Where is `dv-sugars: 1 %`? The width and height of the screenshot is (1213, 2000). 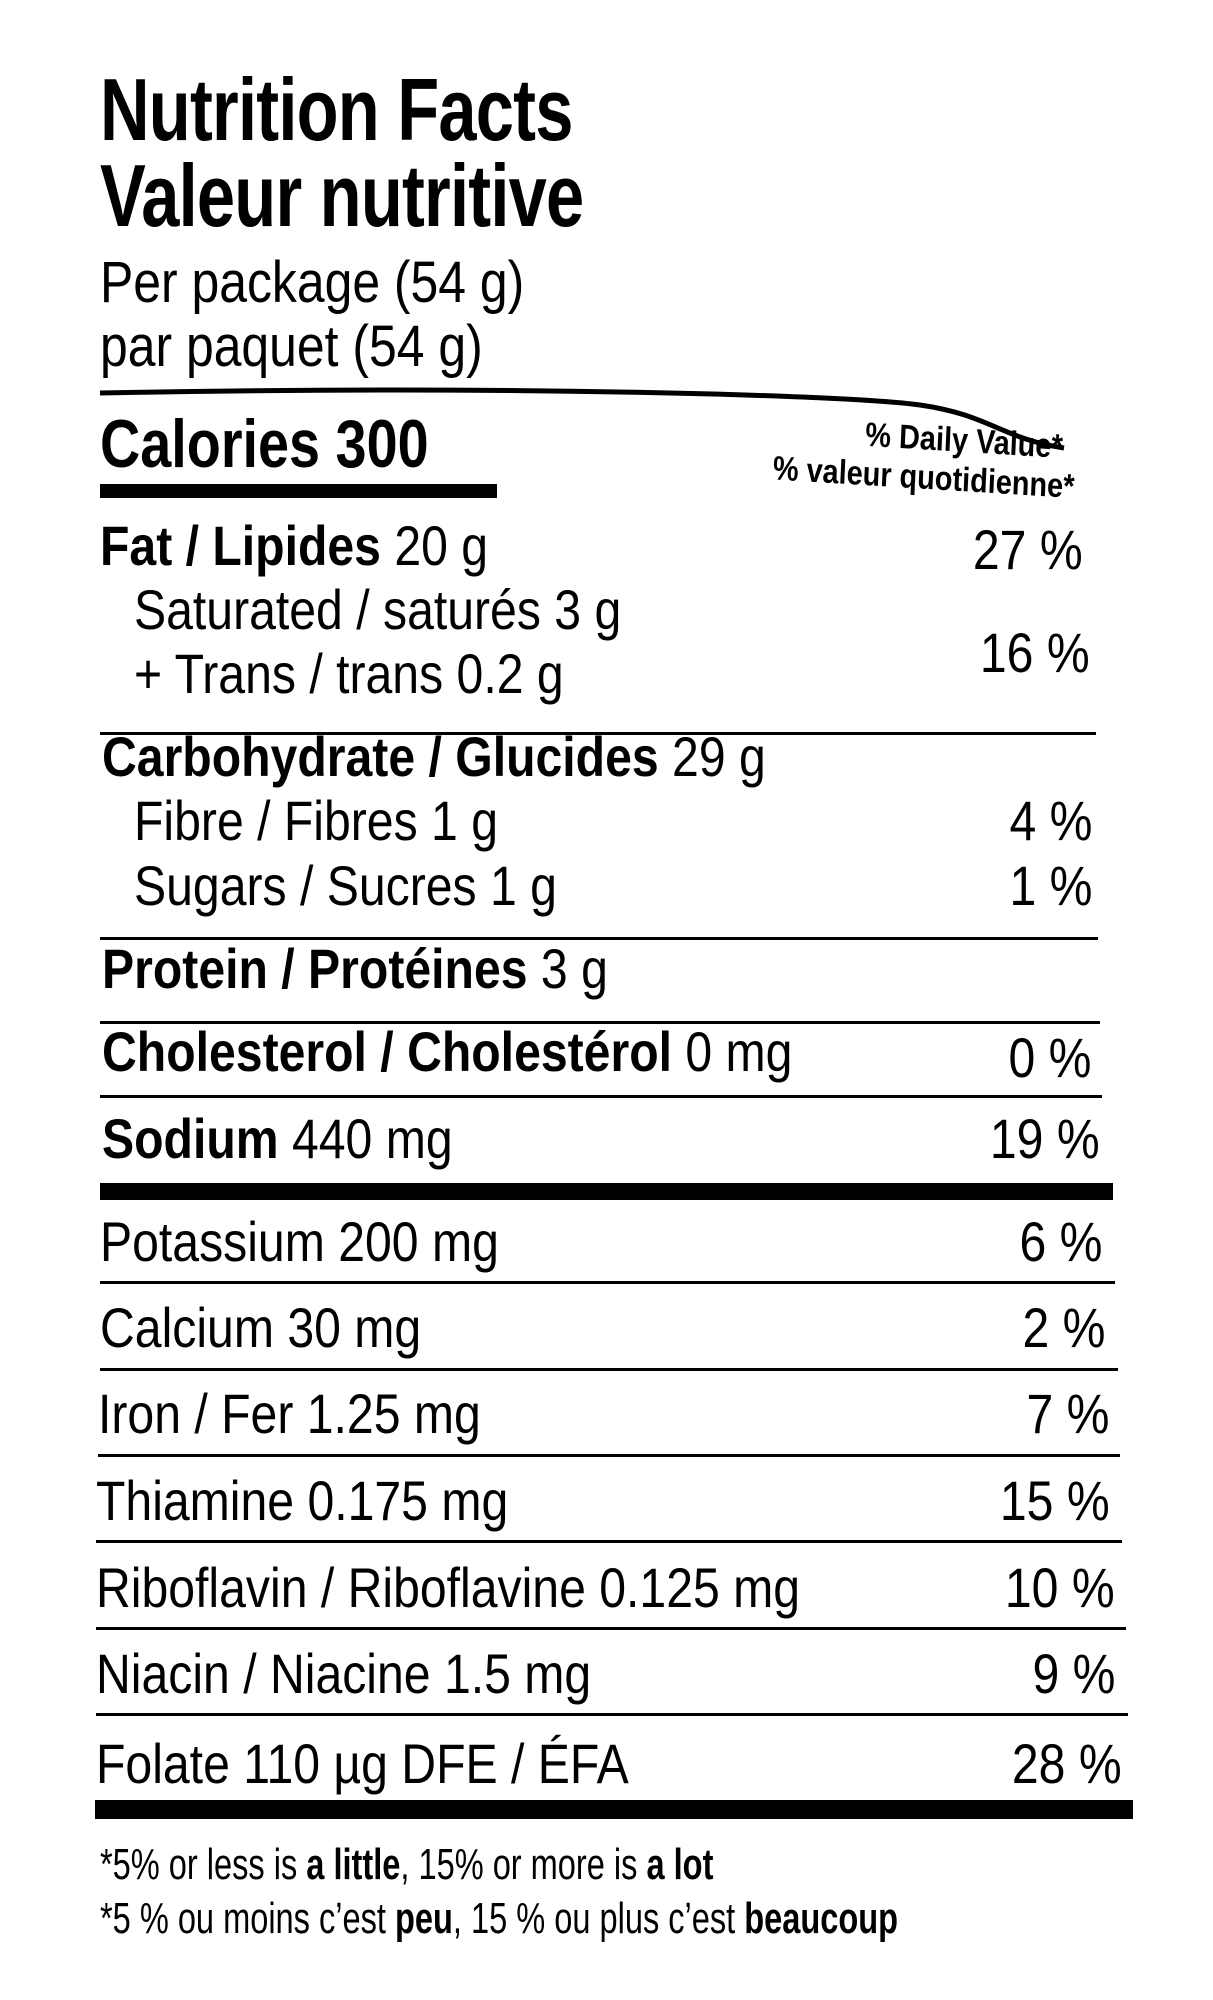 dv-sugars: 1 % is located at coordinates (1050, 885).